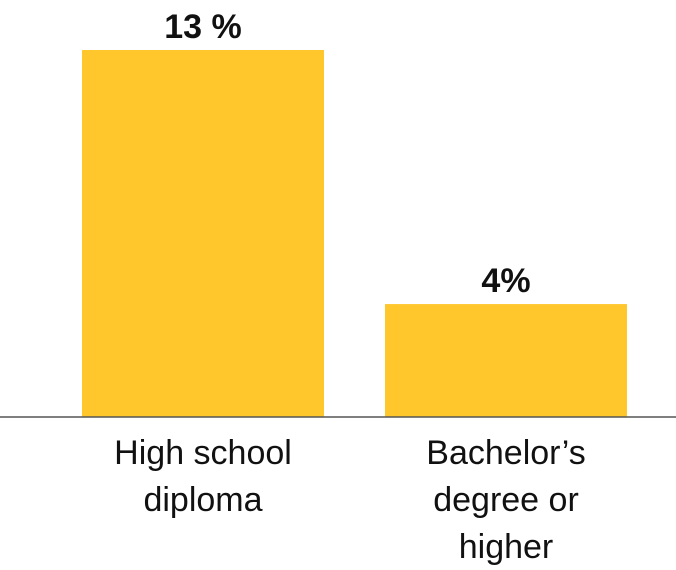 The width and height of the screenshot is (676, 570). What do you see at coordinates (505, 453) in the screenshot?
I see `category-label-bachelors-line-1: Bachelor’s` at bounding box center [505, 453].